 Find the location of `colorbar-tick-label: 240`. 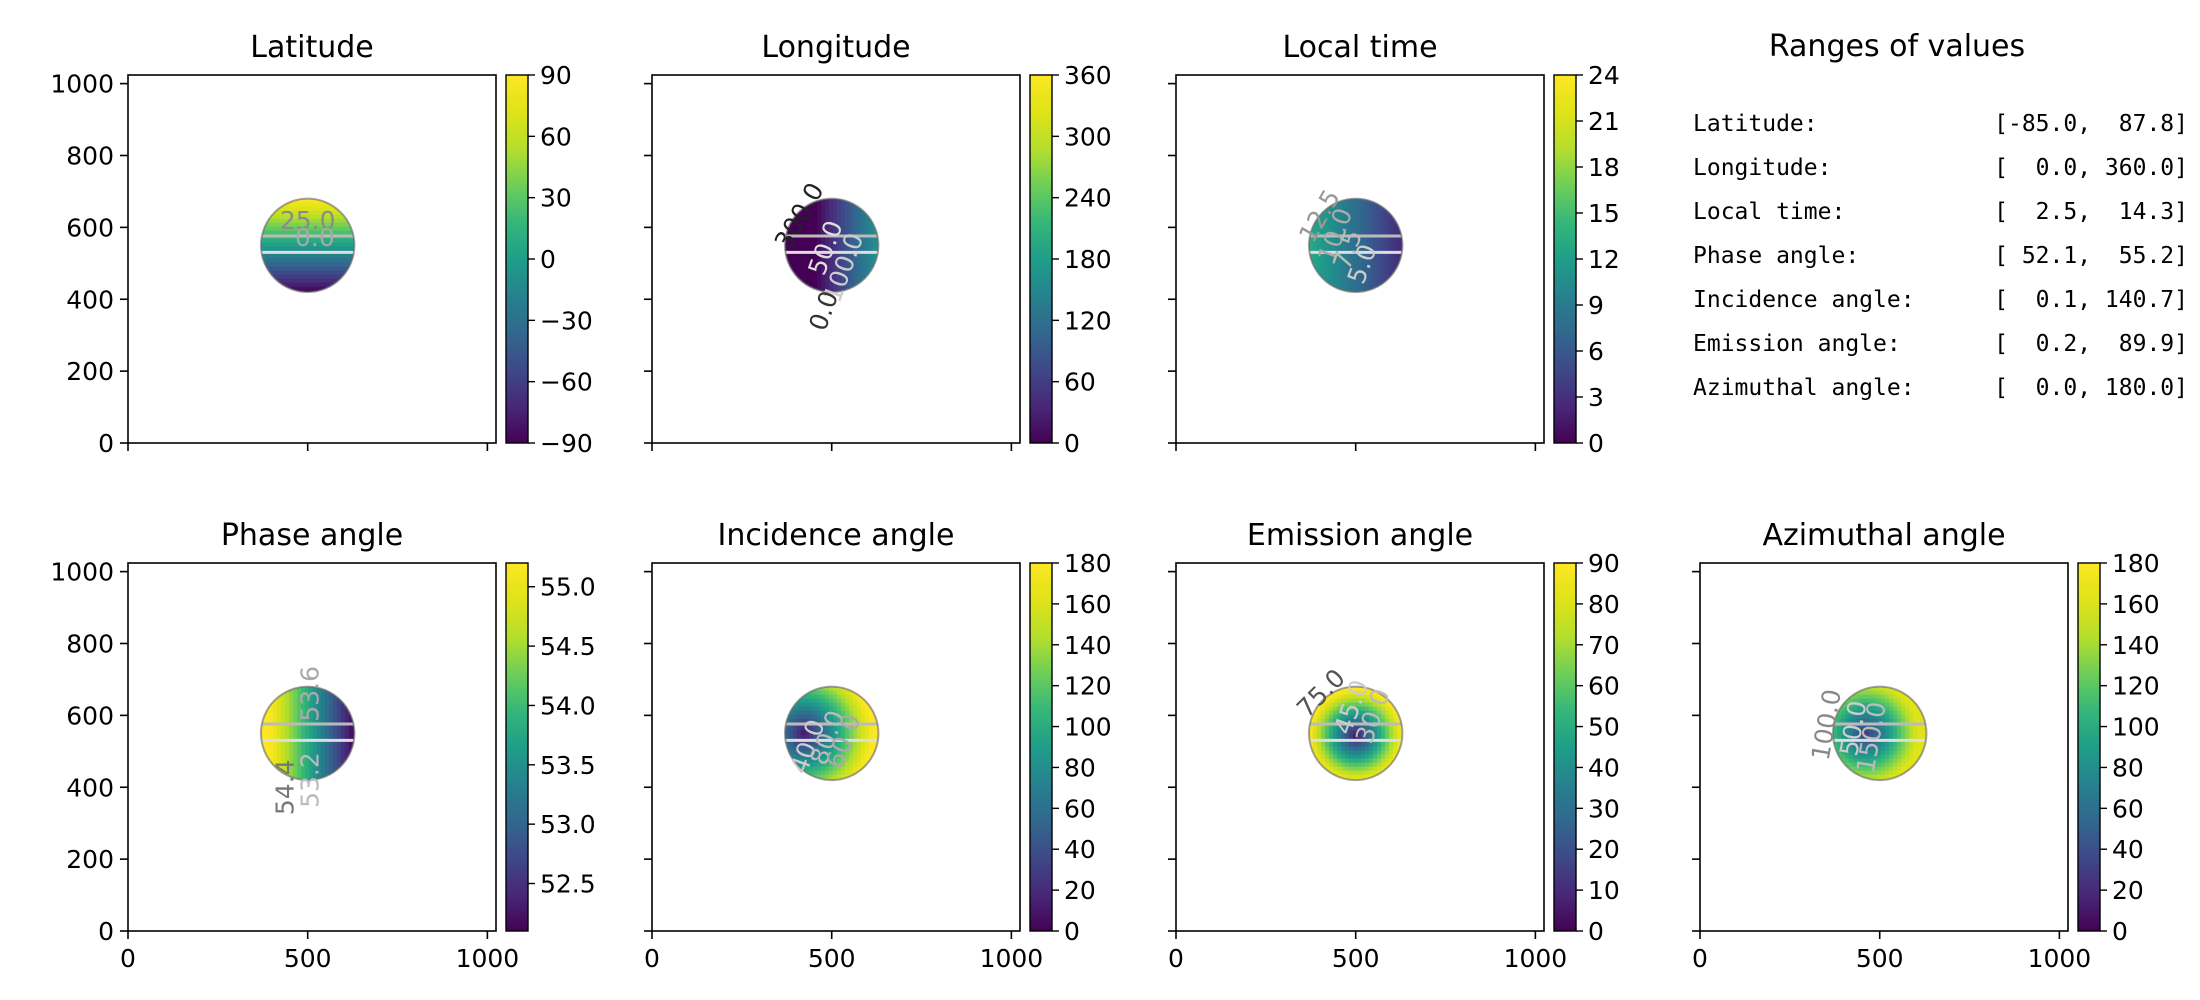

colorbar-tick-label: 240 is located at coordinates (1088, 198).